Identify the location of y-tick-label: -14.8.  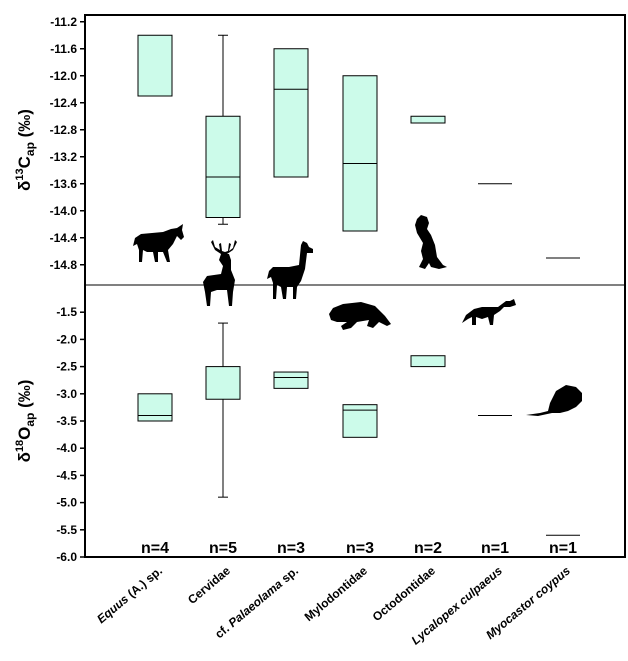
(64, 265).